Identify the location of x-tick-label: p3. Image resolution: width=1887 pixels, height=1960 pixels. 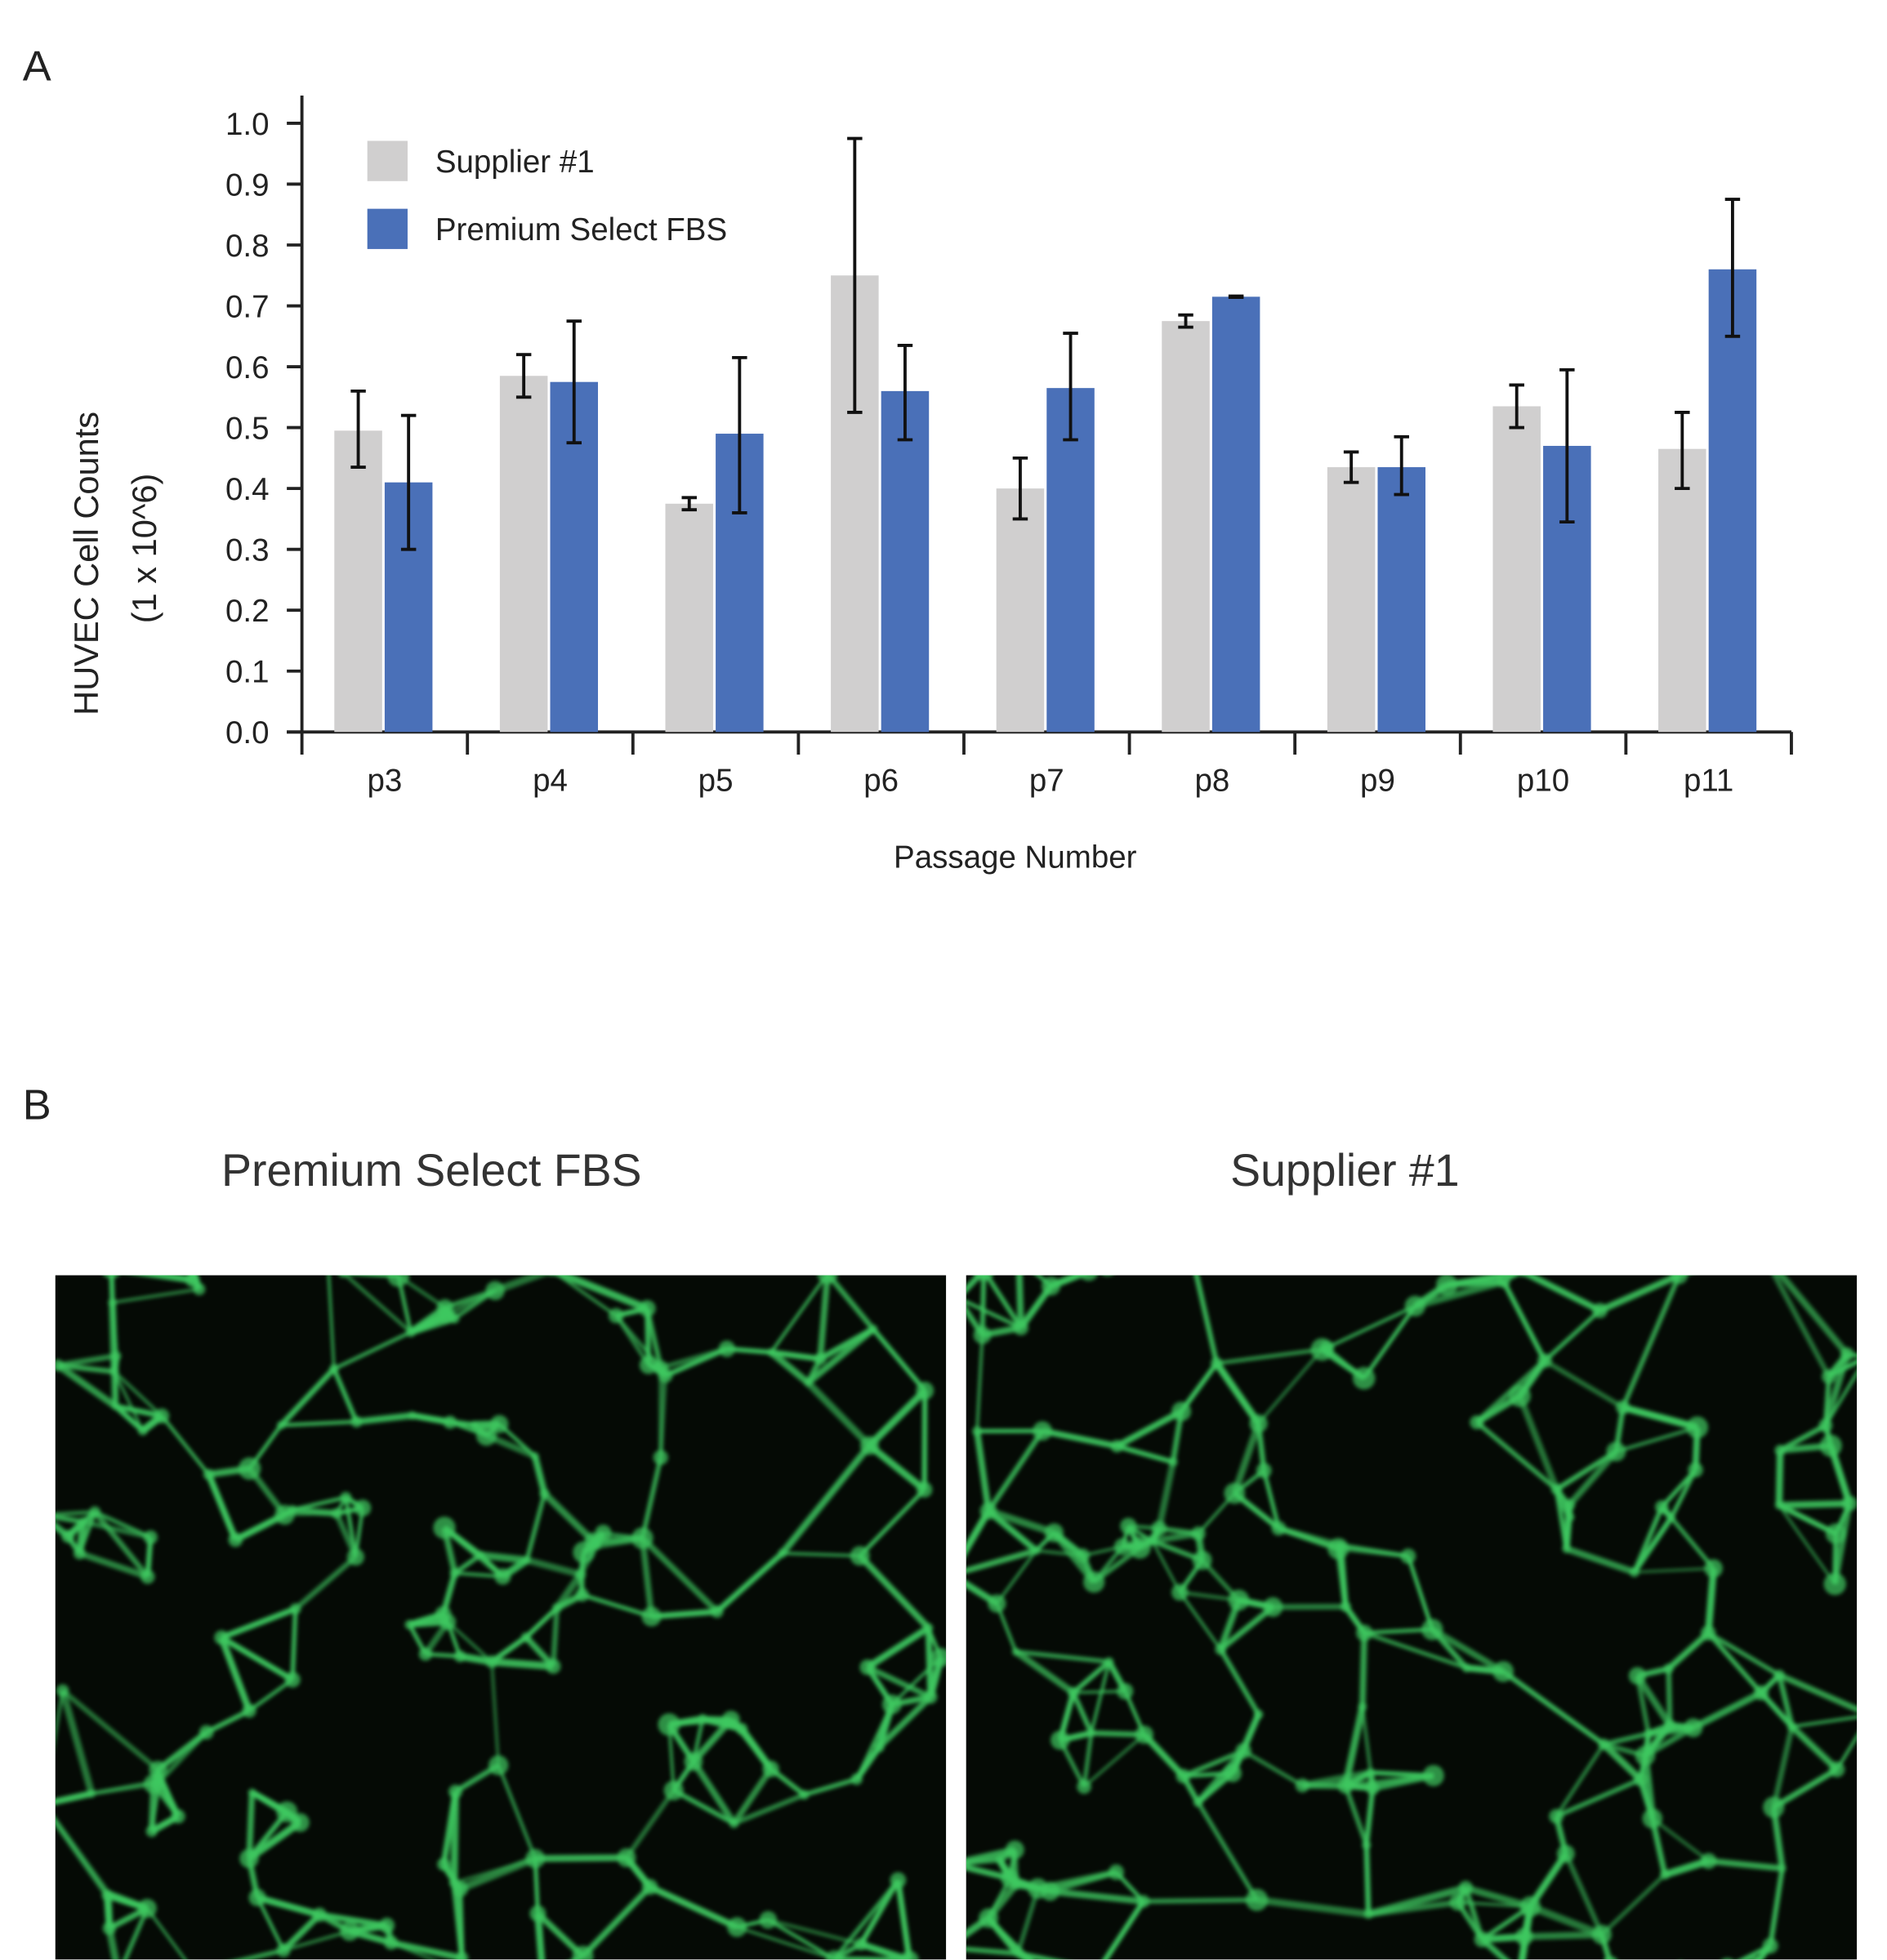
(384, 781).